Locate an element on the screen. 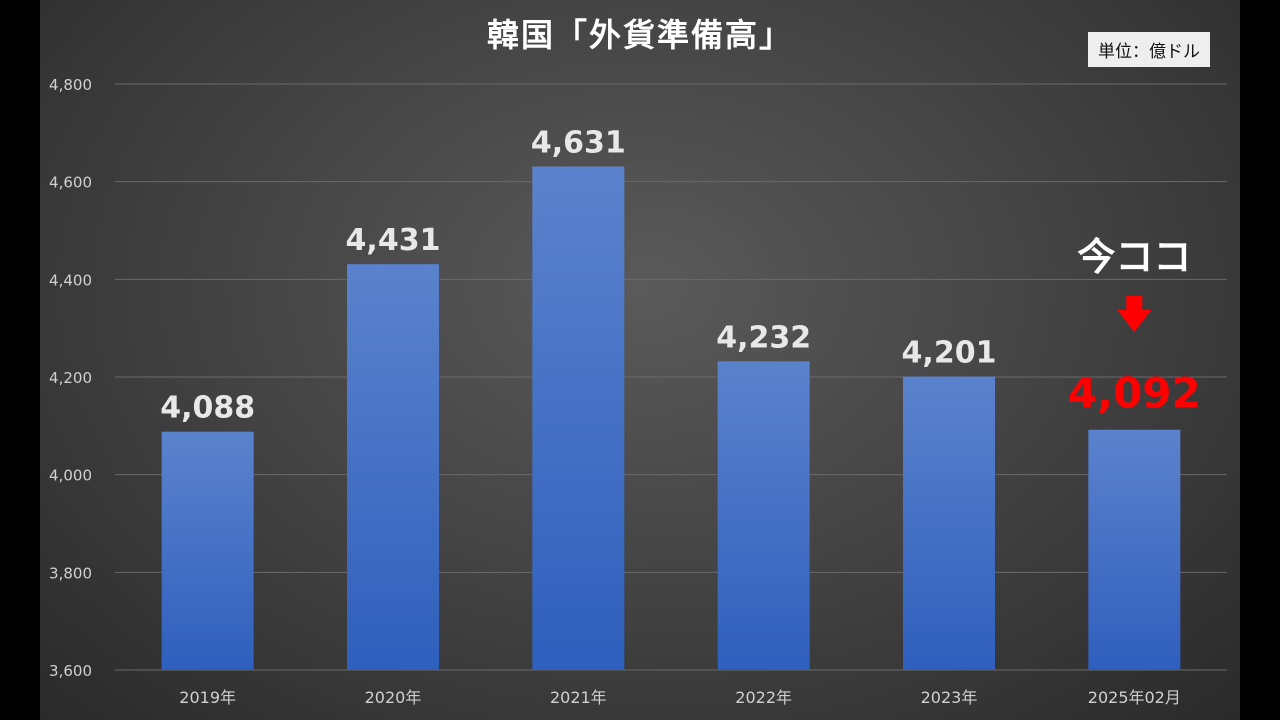 This screenshot has height=720, width=1280. x-tick-label: 2019年 is located at coordinates (207, 697).